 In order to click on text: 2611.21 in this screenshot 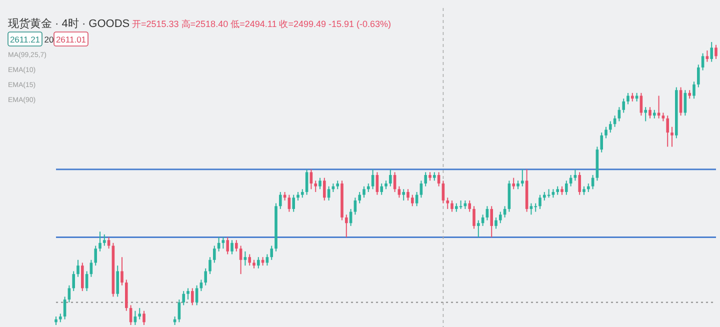, I will do `click(25, 39)`.